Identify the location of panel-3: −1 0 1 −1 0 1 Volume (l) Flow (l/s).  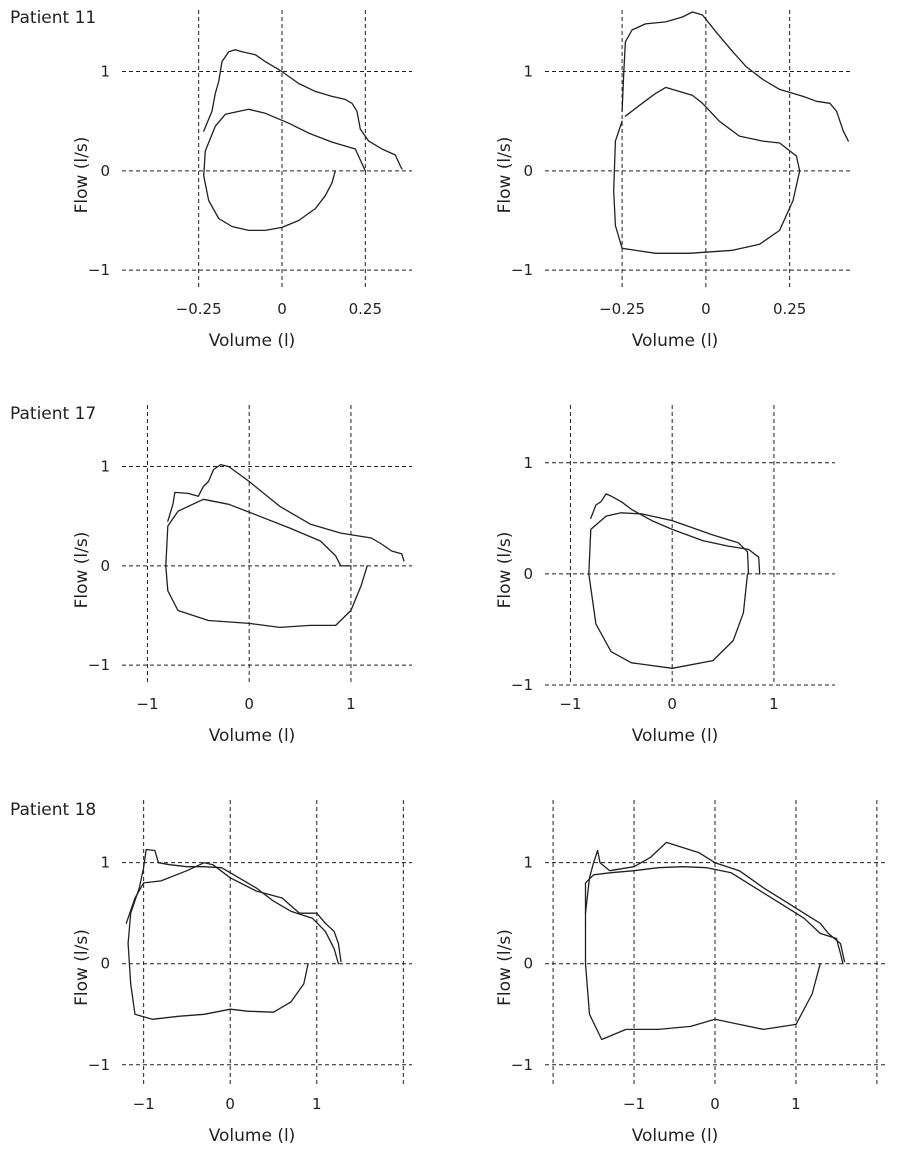
(242, 575).